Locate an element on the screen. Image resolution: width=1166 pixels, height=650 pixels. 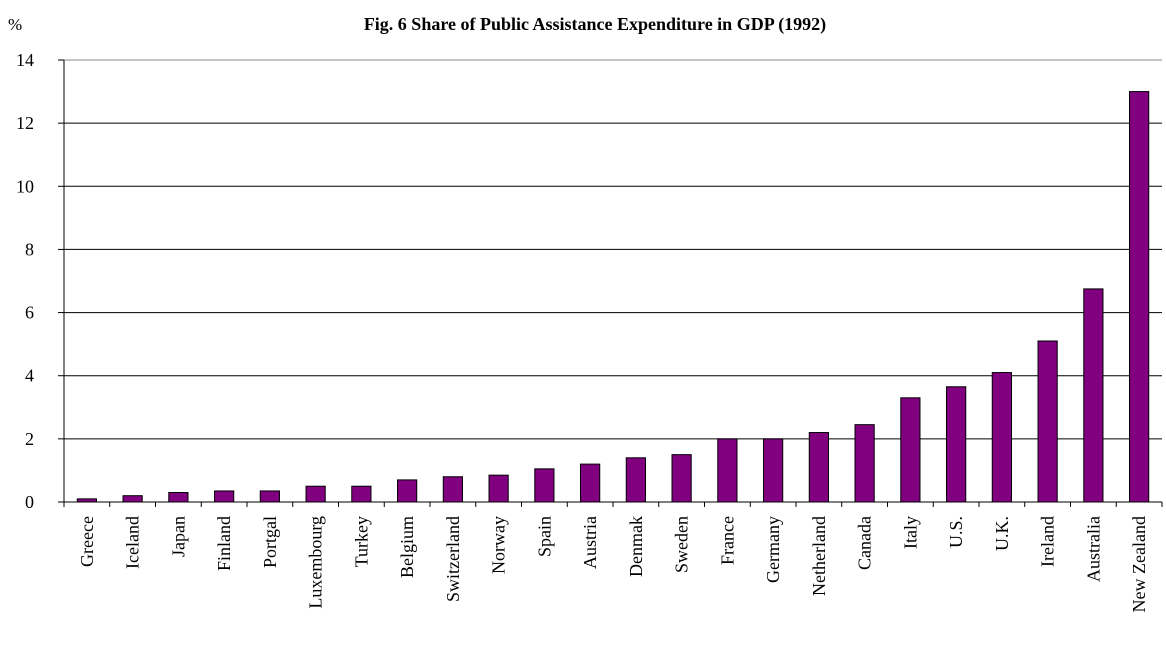
x-tick-label: Canada is located at coordinates (865, 543).